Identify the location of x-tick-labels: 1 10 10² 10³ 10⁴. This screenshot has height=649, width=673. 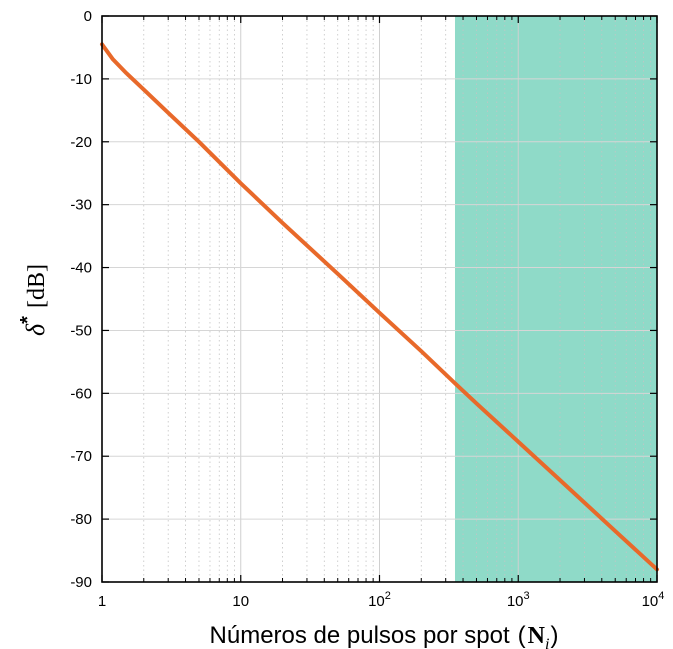
(381, 600).